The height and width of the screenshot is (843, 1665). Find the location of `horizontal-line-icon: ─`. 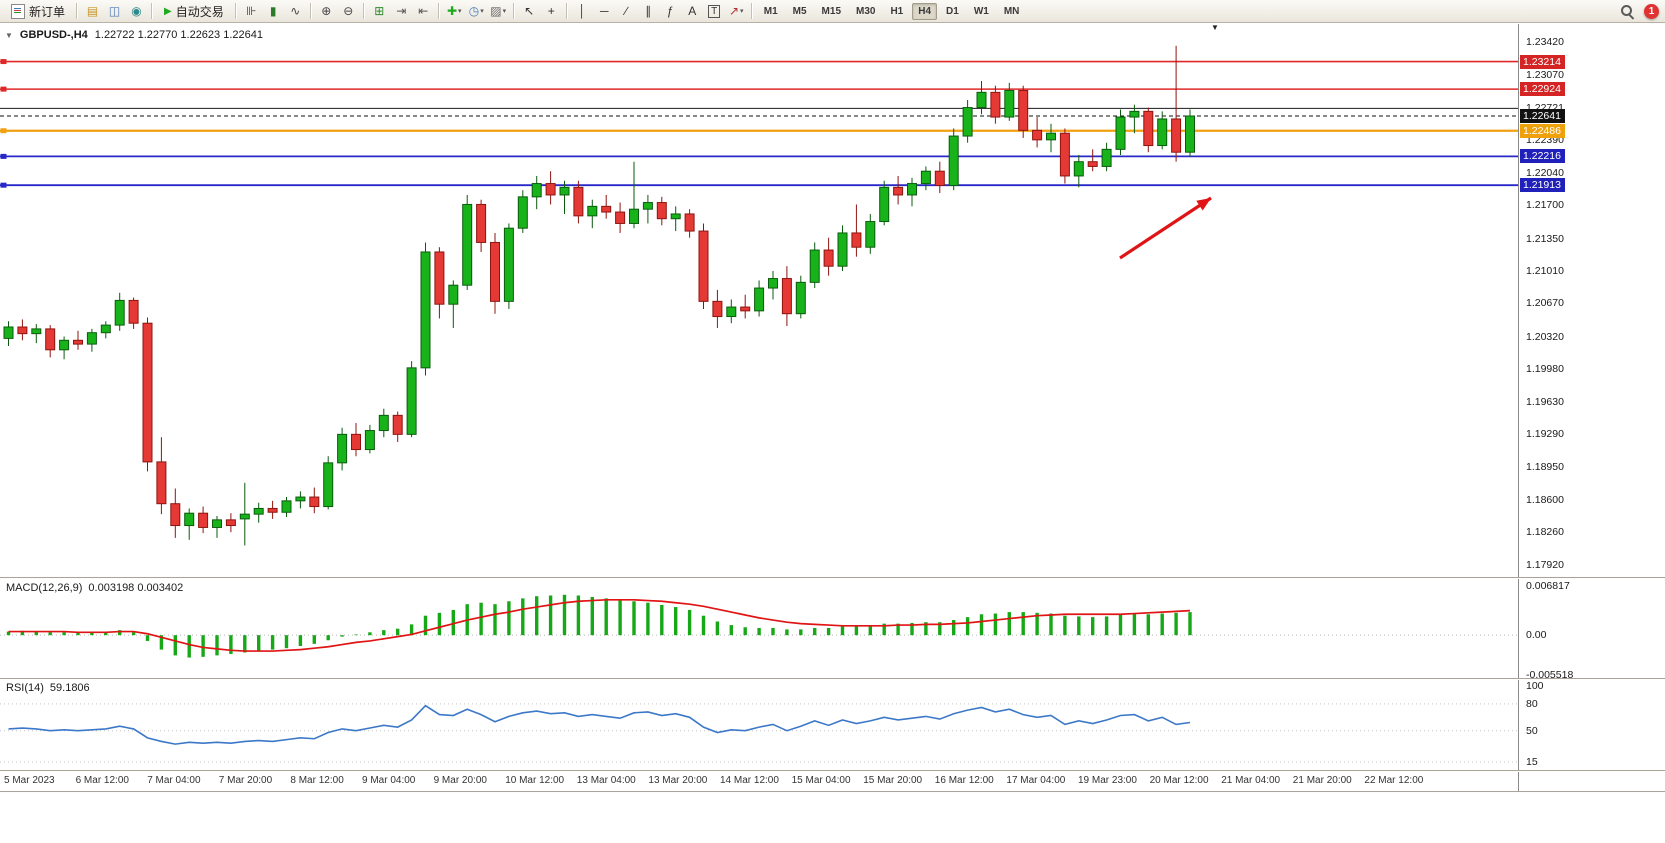

horizontal-line-icon: ─ is located at coordinates (604, 11).